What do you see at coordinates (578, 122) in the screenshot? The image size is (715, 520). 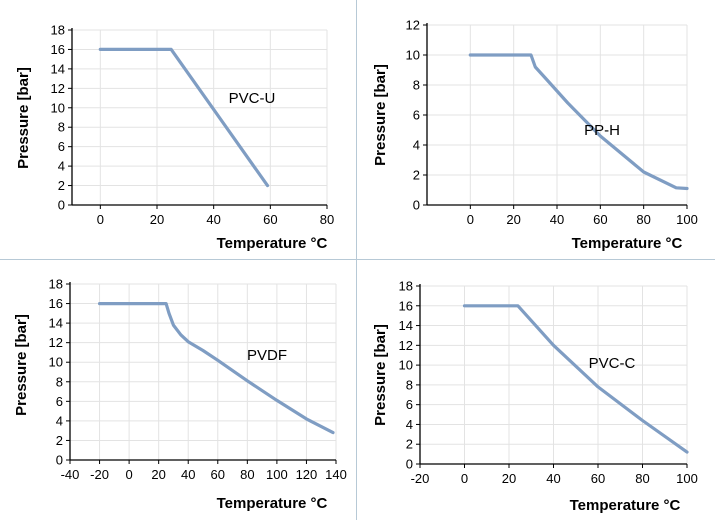 I see `series-line-pp-h` at bounding box center [578, 122].